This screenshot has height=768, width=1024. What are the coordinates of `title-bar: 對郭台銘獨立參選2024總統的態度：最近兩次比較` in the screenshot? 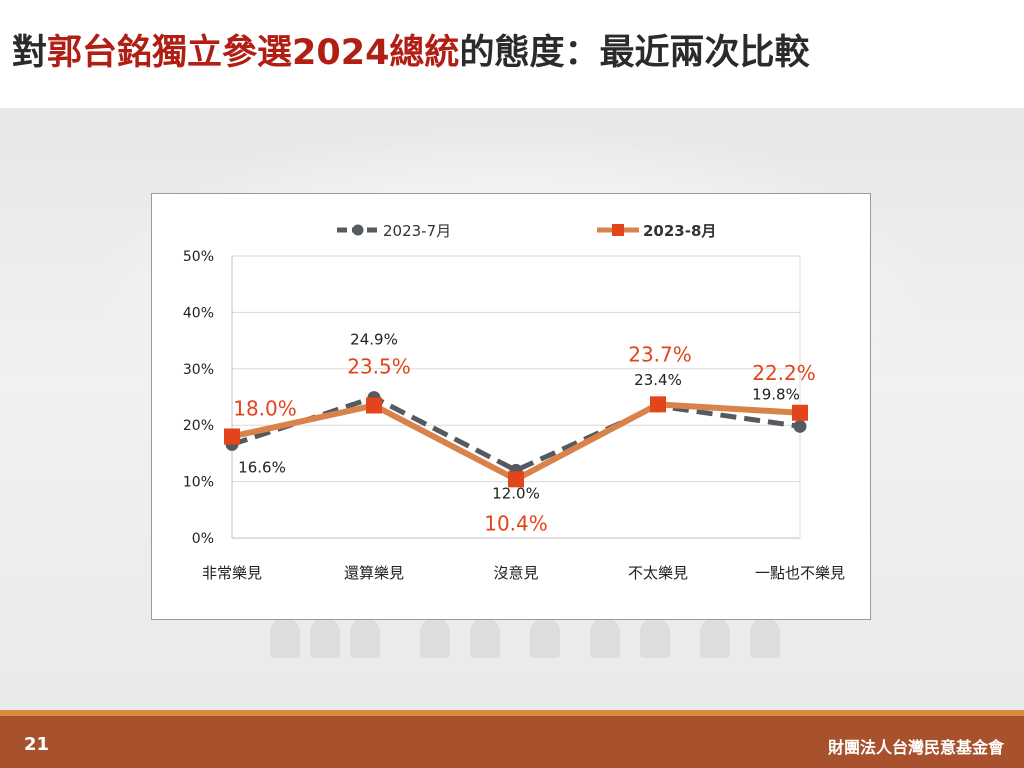 It's located at (512, 54).